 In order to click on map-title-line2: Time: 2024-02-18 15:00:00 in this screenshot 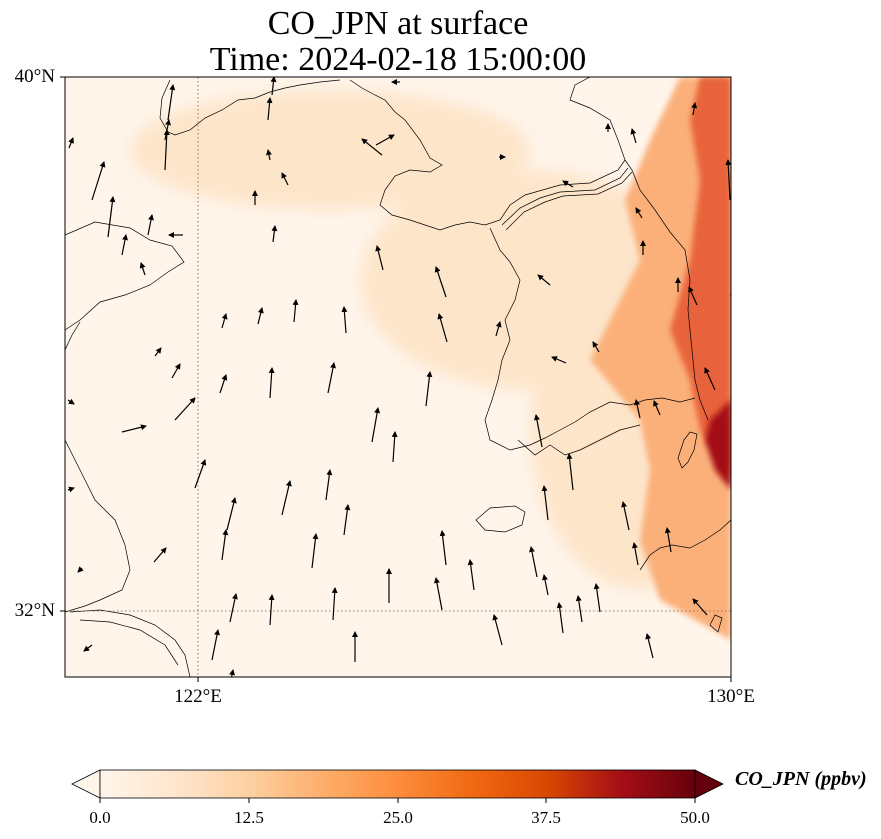, I will do `click(398, 59)`.